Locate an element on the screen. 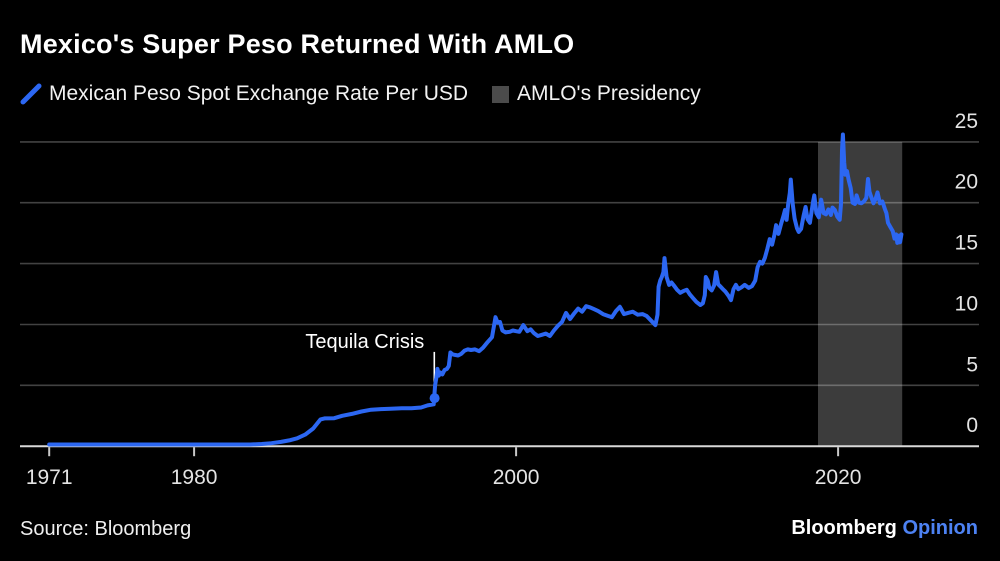 This screenshot has width=1000, height=561. band-swatch-icon is located at coordinates (501, 94).